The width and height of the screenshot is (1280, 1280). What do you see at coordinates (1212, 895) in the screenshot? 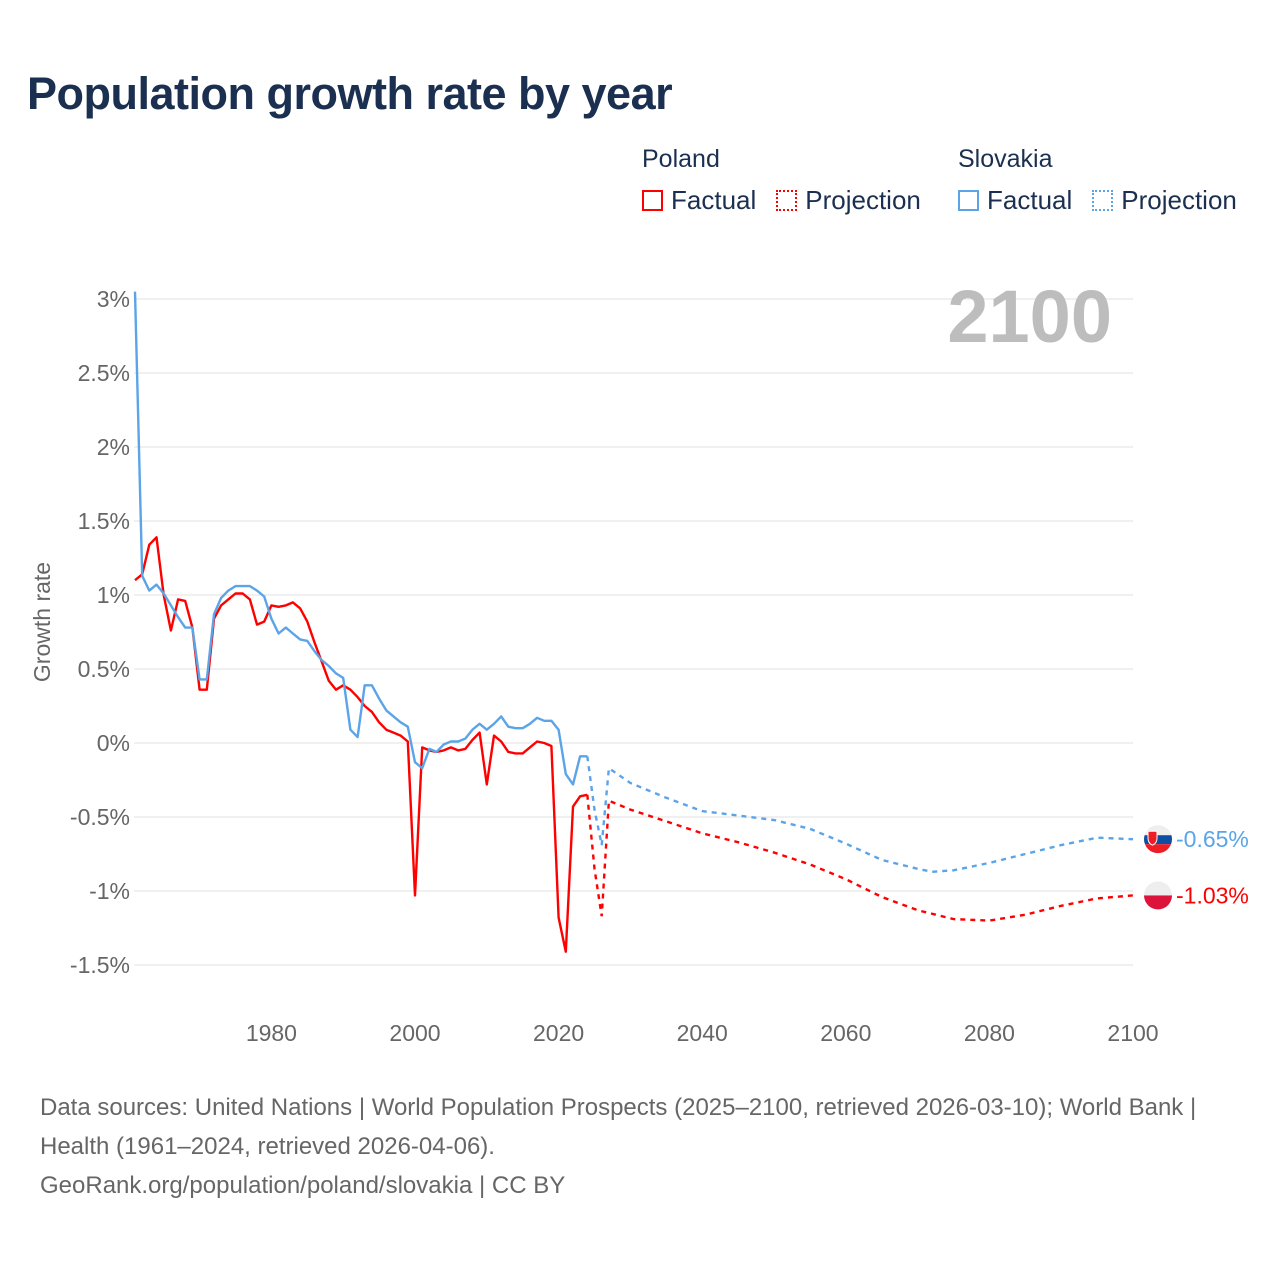
I see `poland-end-value-label: -1.03%` at bounding box center [1212, 895].